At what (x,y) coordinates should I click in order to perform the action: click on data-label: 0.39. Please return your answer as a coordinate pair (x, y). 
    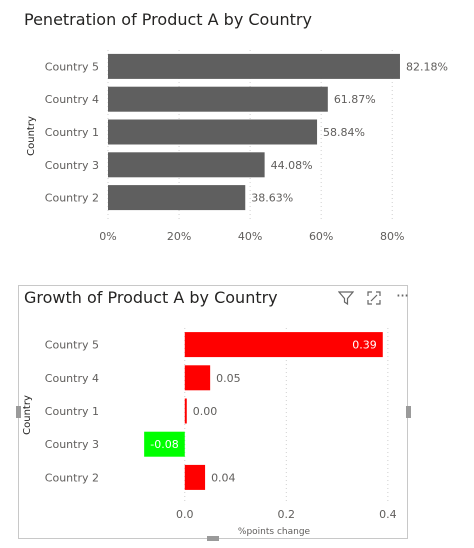
    Looking at the image, I should click on (364, 345).